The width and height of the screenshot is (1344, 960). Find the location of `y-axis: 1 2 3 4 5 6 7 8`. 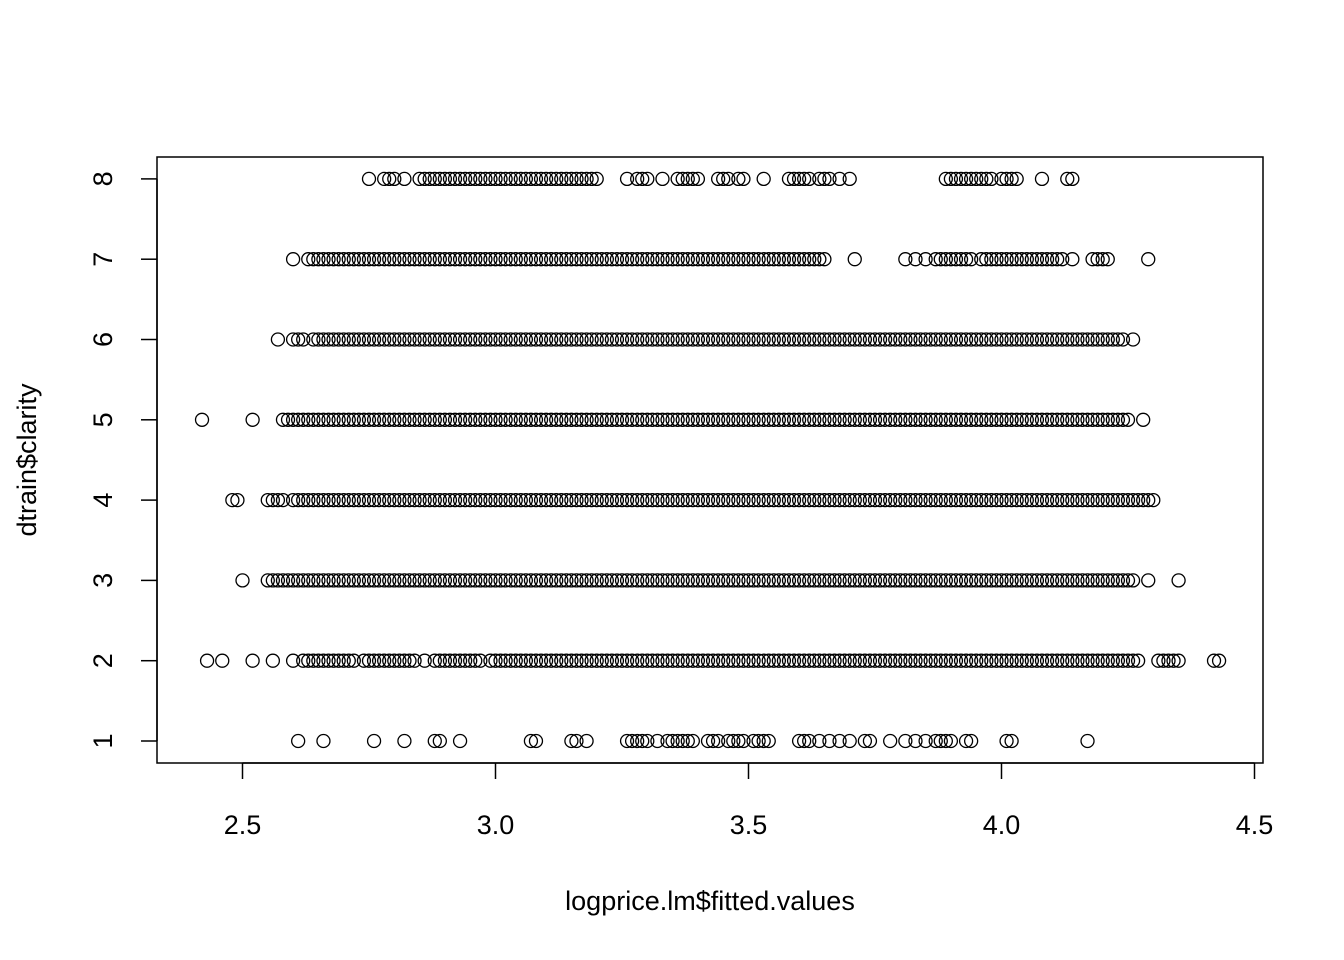

y-axis: 1 2 3 4 5 6 7 8 is located at coordinates (123, 460).